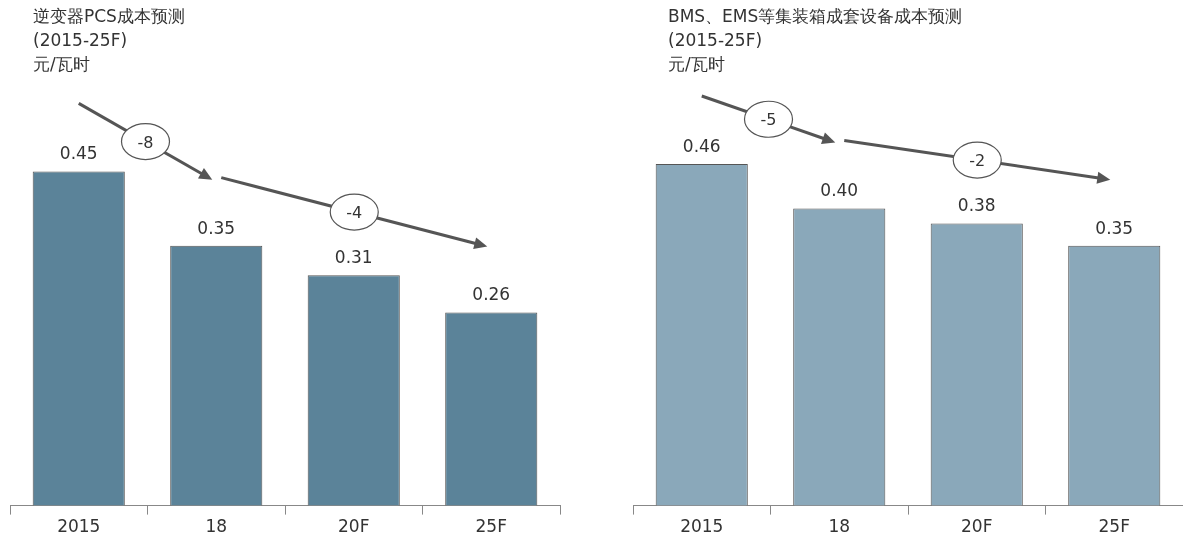 This screenshot has height=547, width=1183. I want to click on data-label: 0.31, so click(353, 257).